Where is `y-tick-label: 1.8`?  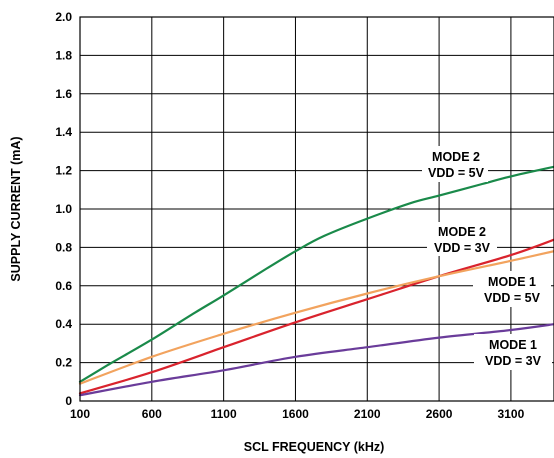 y-tick-label: 1.8 is located at coordinates (63, 55).